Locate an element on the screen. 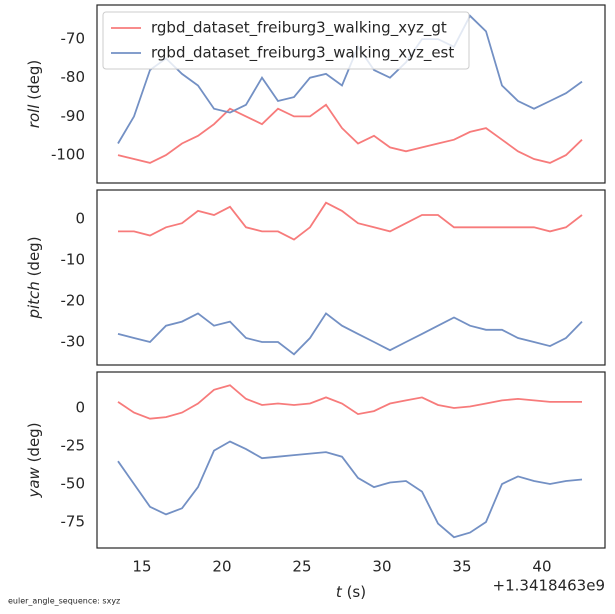 This screenshot has width=615, height=614. axis-label: t (s) is located at coordinates (351, 592).